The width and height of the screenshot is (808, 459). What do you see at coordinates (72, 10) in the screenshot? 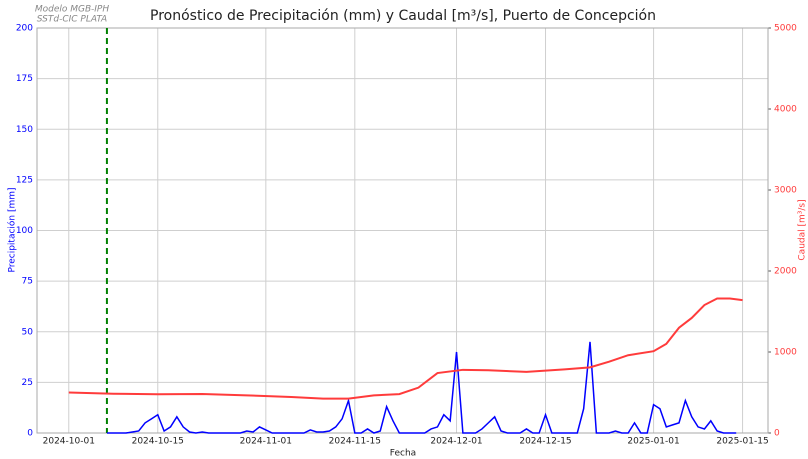
I see `annotation: Modelo MGB-IPH` at bounding box center [72, 10].